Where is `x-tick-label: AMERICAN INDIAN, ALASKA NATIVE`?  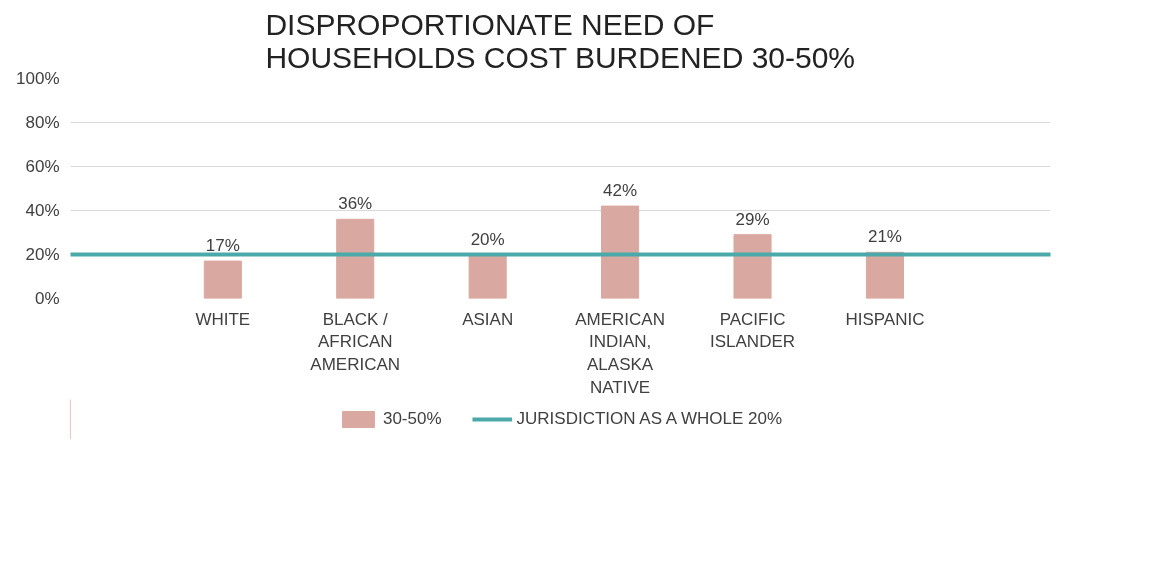 x-tick-label: AMERICAN INDIAN, ALASKA NATIVE is located at coordinates (620, 353).